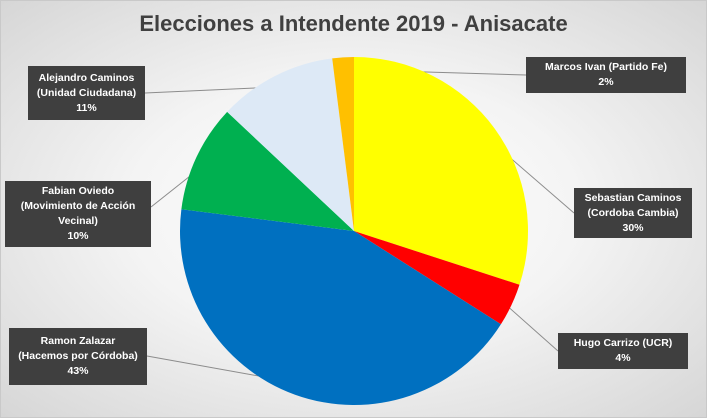 This screenshot has height=418, width=707. Describe the element at coordinates (78, 221) in the screenshot. I see `data-label-party-cont: Vecinal)` at that location.